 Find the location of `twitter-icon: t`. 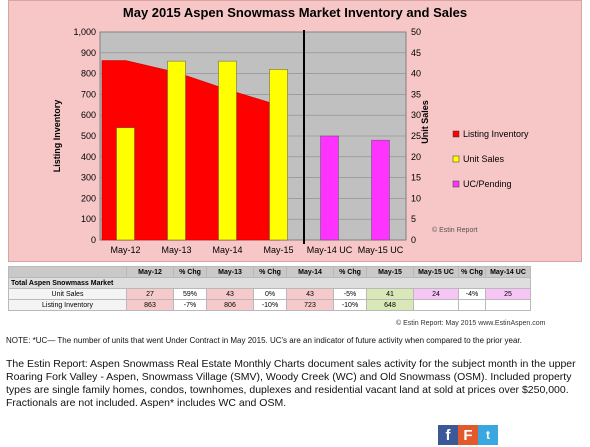

twitter-icon: t is located at coordinates (488, 435).